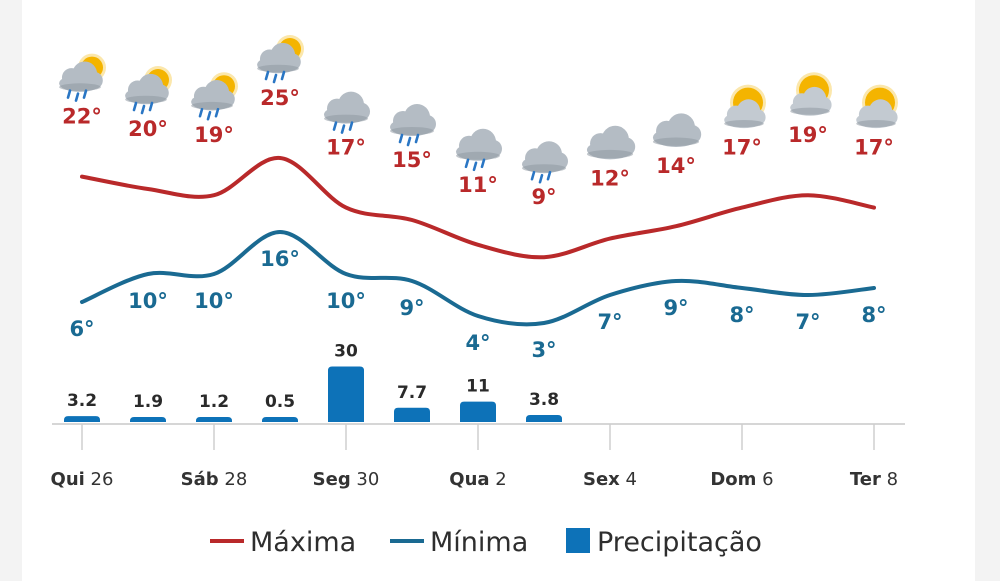  Describe the element at coordinates (474, 457) in the screenshot. I see `x-axis-ticks: Qui 26 Sáb 28 Seg 30 Qua 2 Sex 4 Dom 6 Ter 8` at that location.